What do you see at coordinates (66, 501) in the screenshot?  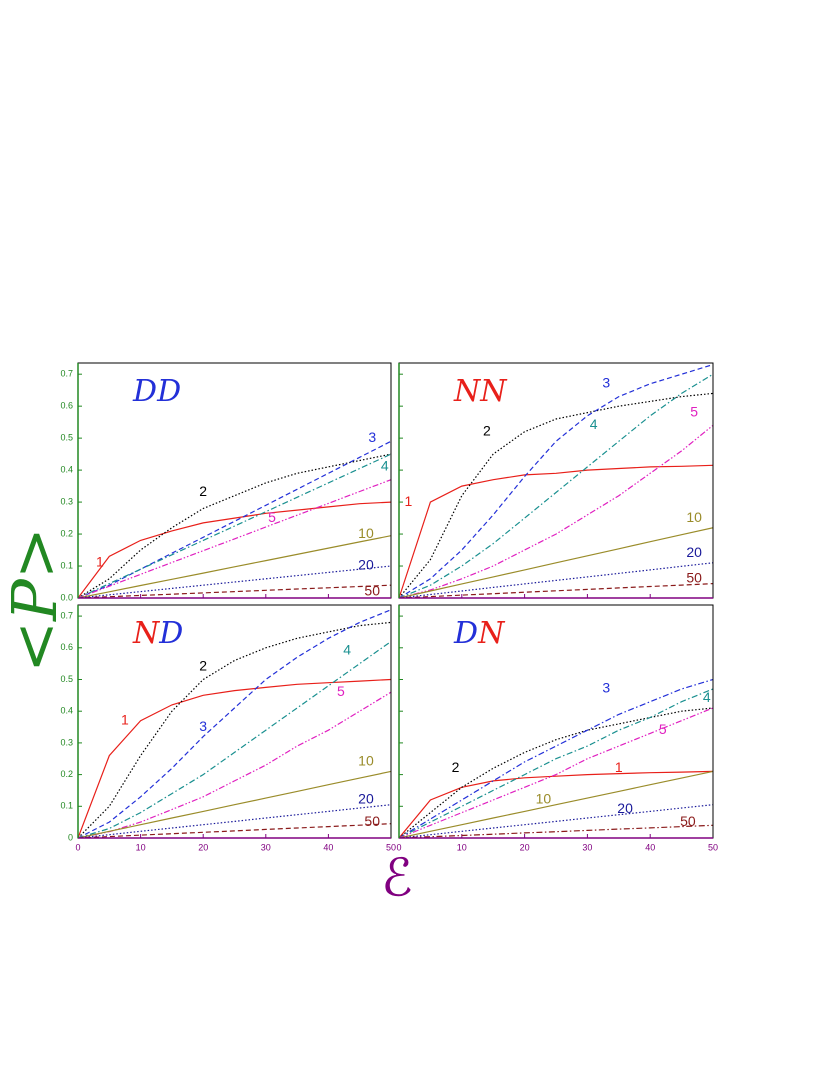 I see `y-tick-label: 0.3` at bounding box center [66, 501].